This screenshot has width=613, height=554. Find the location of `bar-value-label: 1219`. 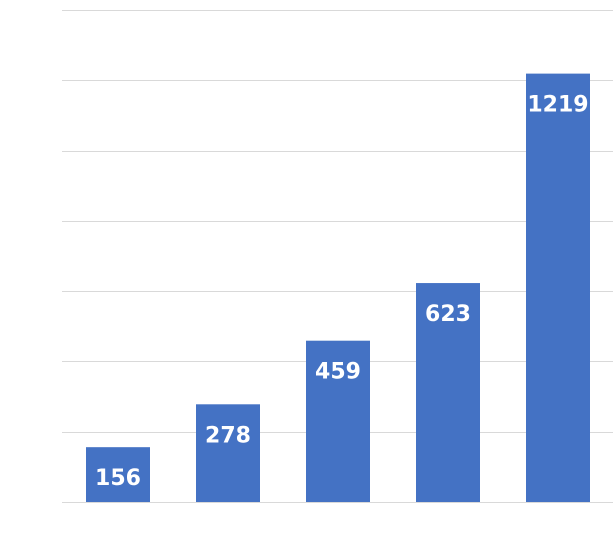

bar-value-label: 1219 is located at coordinates (557, 105).